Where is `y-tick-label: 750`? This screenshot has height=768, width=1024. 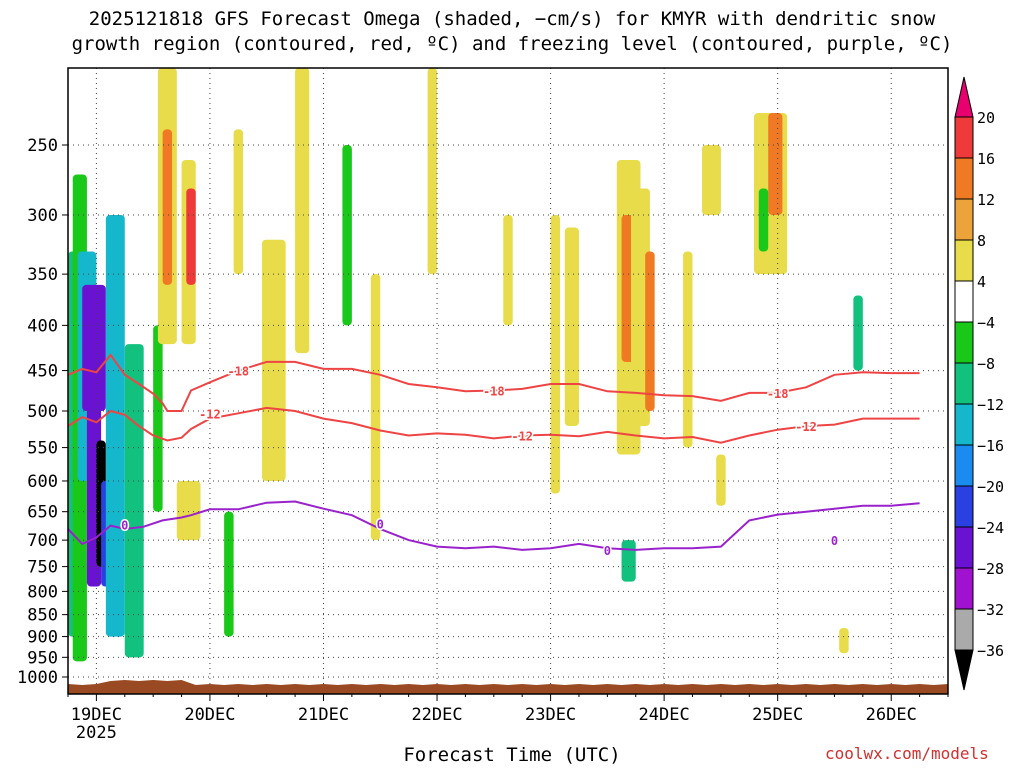 y-tick-label: 750 is located at coordinates (42, 568).